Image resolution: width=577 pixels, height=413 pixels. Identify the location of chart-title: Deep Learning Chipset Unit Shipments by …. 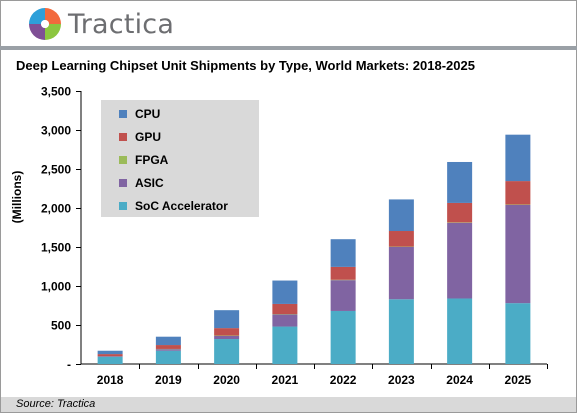
(245, 65).